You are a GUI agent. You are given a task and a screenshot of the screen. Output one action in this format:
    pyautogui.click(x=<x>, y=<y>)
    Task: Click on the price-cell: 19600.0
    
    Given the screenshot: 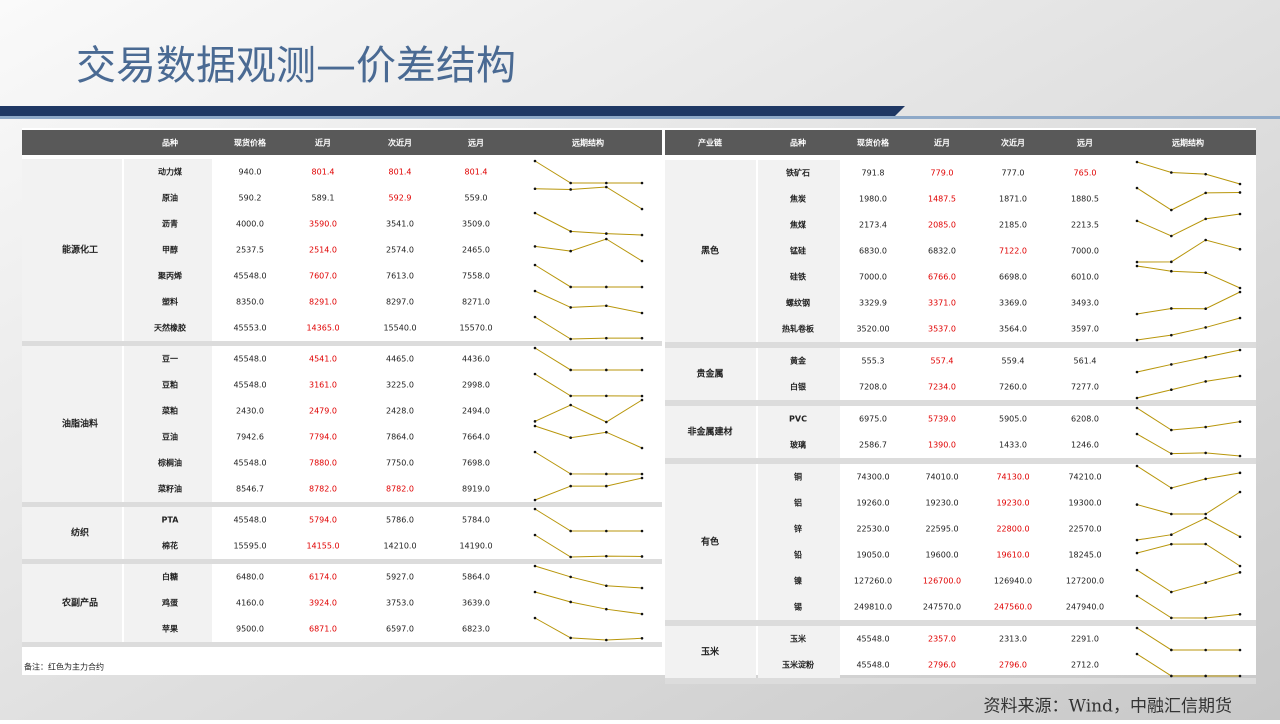 What is the action you would take?
    pyautogui.click(x=941, y=555)
    